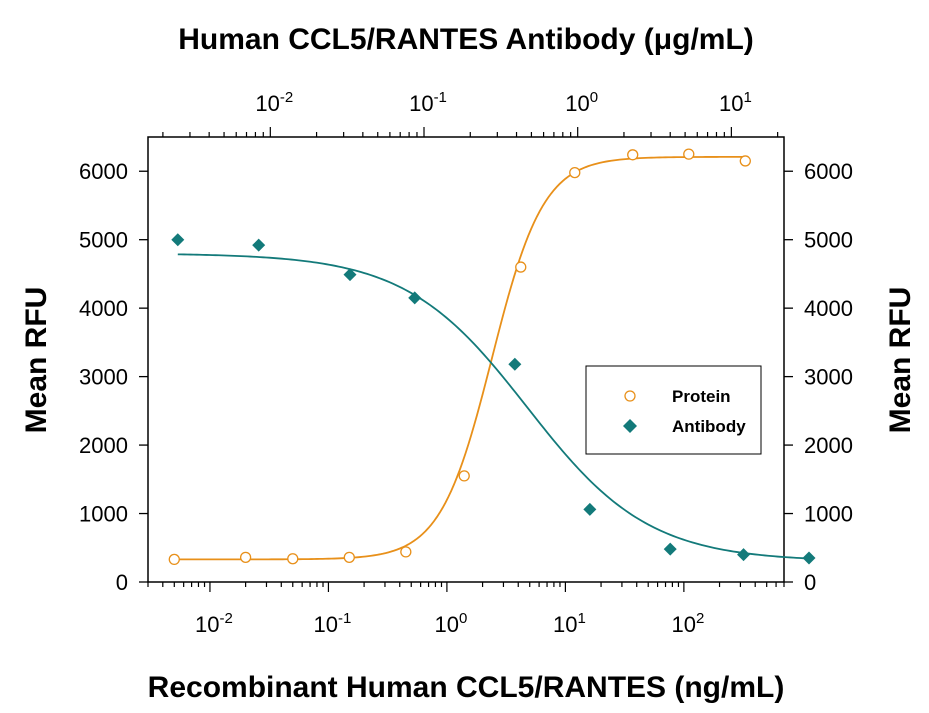 This screenshot has width=929, height=713. I want to click on x-tick-label-bottom: 10¹, so click(569, 623).